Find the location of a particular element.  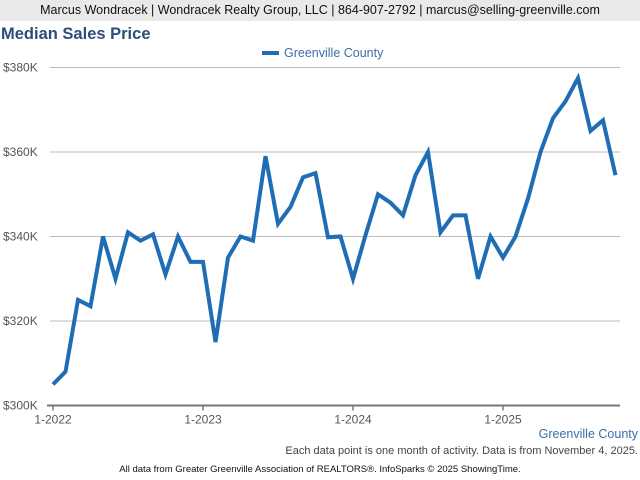

y-tick-label: $380K is located at coordinates (20, 68).